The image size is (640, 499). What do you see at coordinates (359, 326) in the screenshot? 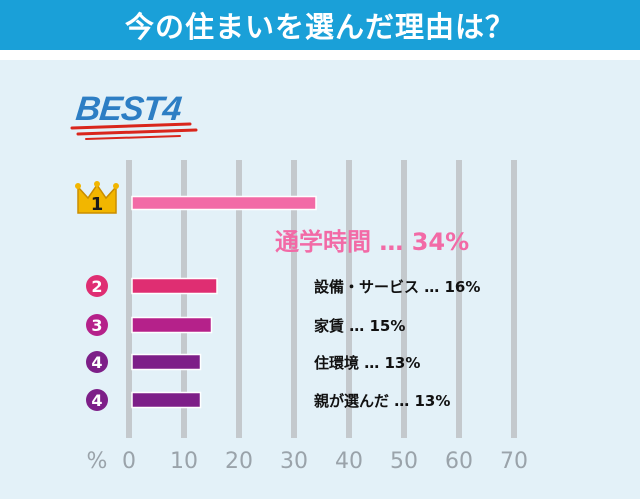
I see `data-label: 家賃 … 15%` at bounding box center [359, 326].